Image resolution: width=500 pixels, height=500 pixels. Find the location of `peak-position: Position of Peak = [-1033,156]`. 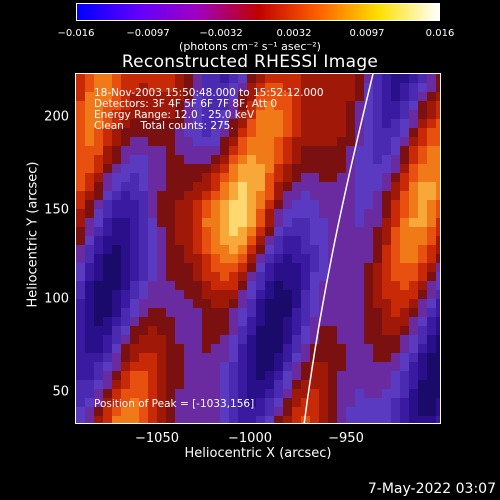

peak-position: Position of Peak = [-1033,156] is located at coordinates (174, 404).